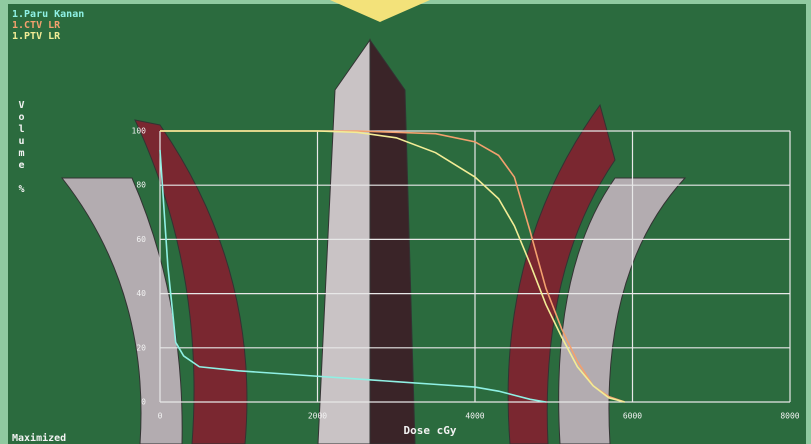 This screenshot has height=444, width=811. I want to click on decor-obelisk-light, so click(344, 241).